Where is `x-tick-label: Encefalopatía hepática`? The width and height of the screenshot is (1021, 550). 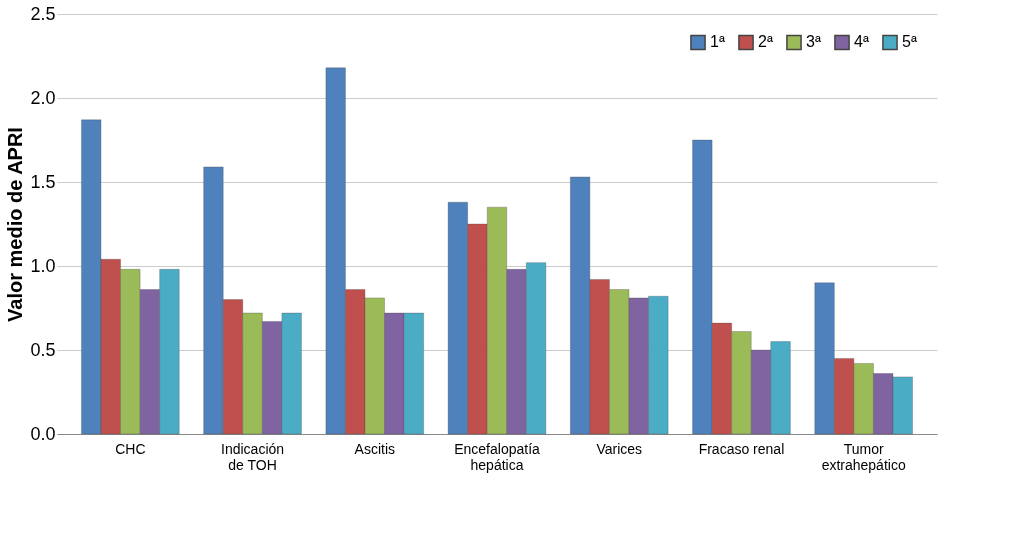
x-tick-label: Encefalopatía hepática is located at coordinates (497, 456).